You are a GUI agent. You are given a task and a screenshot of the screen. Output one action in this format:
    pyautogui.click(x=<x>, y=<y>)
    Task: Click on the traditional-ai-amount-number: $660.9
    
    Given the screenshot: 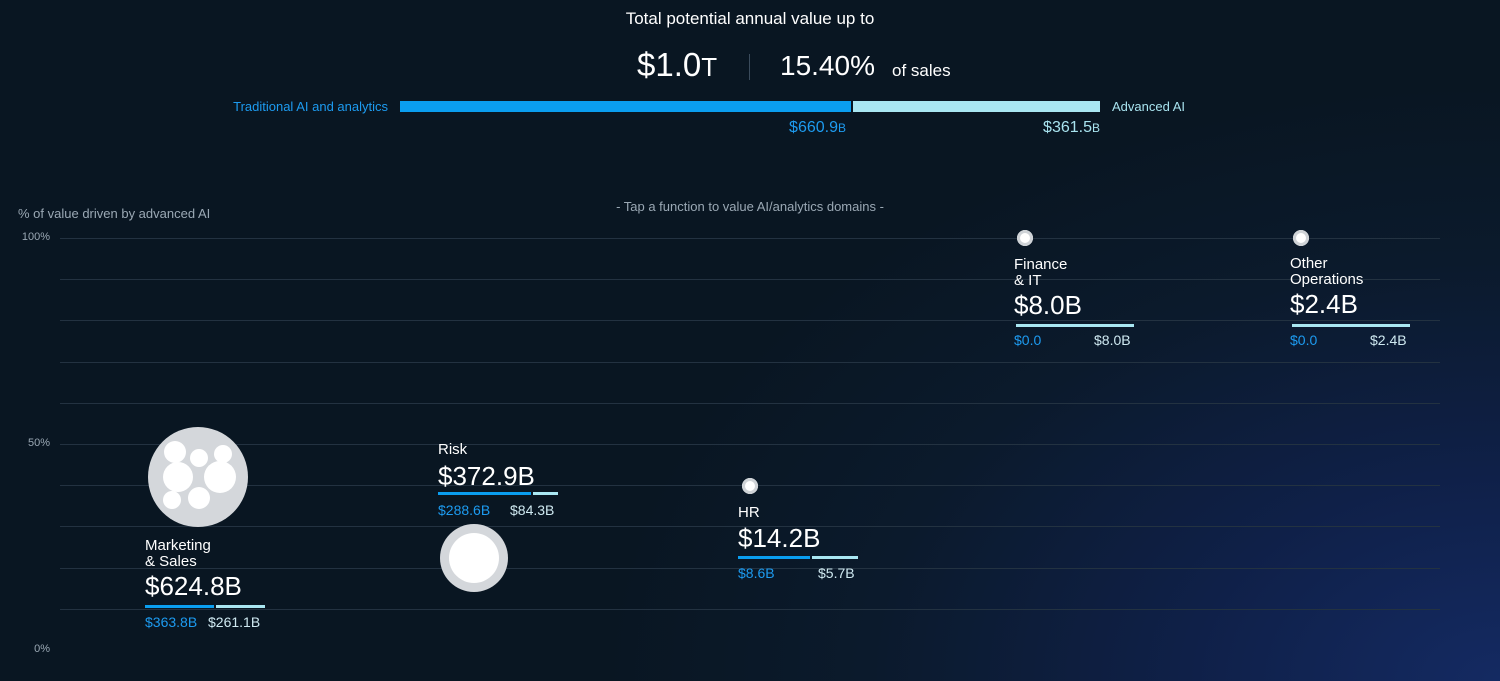 What is the action you would take?
    pyautogui.click(x=813, y=127)
    